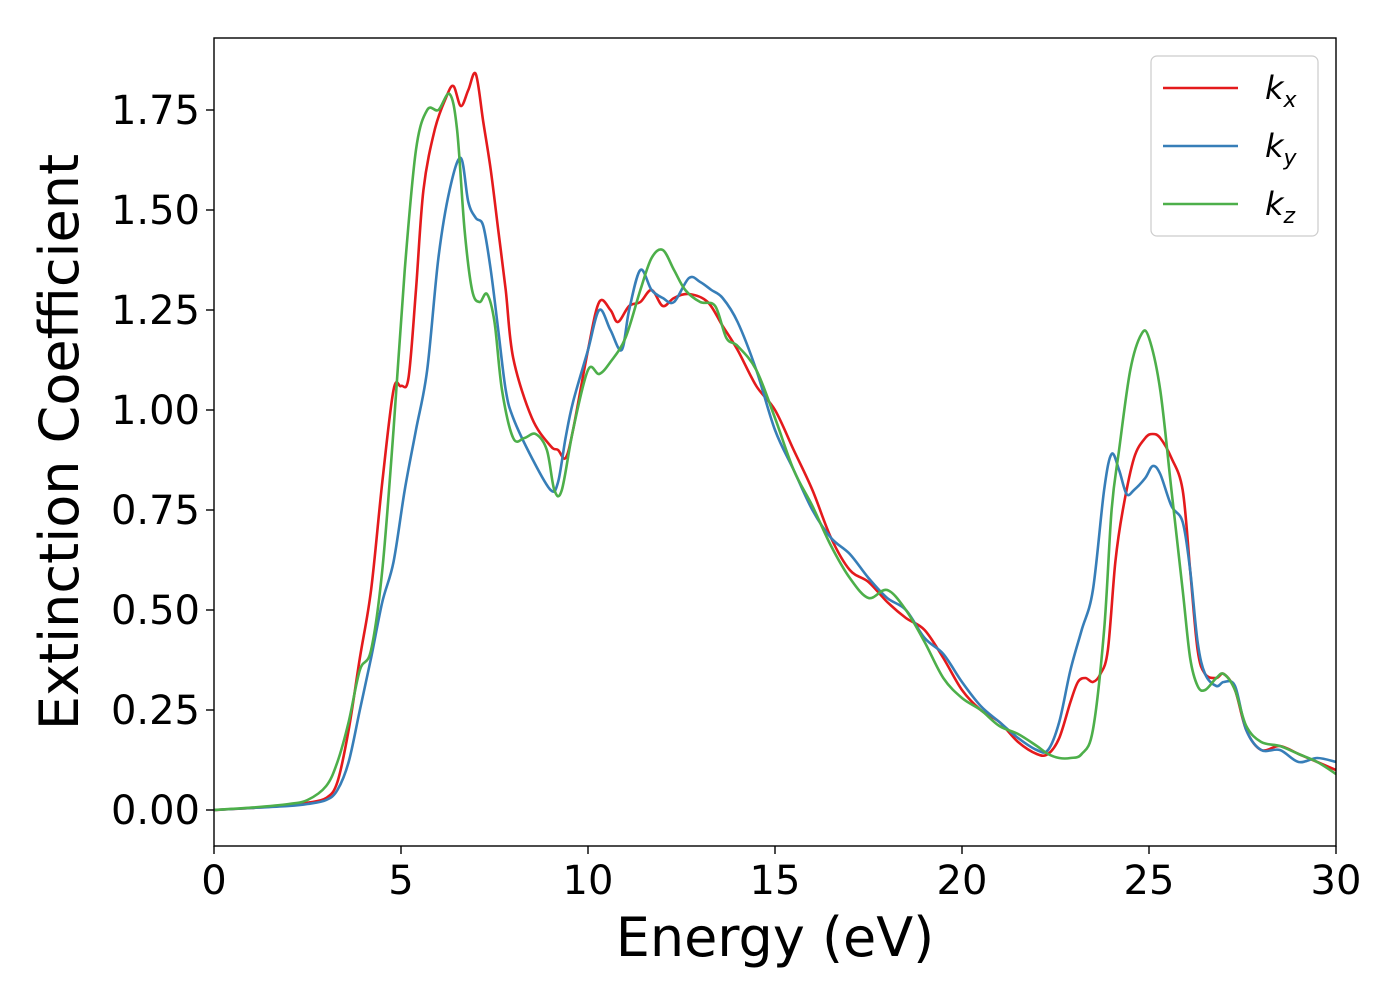 This screenshot has height=1000, width=1400. I want to click on y-tick-label: 1.25, so click(155, 311).